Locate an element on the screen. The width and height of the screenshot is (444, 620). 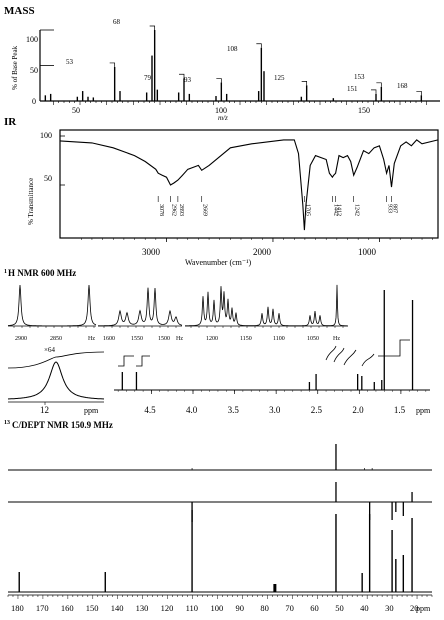
c13-xtick-label-160: 160 is located at coordinates (67, 608).